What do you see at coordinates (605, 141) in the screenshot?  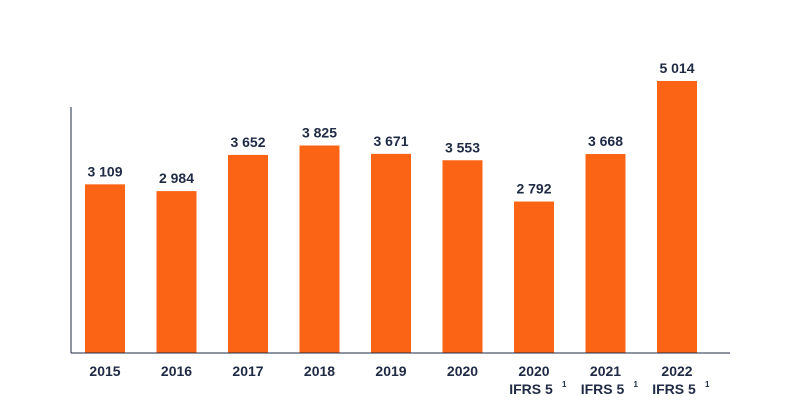 I see `value-label-7: 3 668` at bounding box center [605, 141].